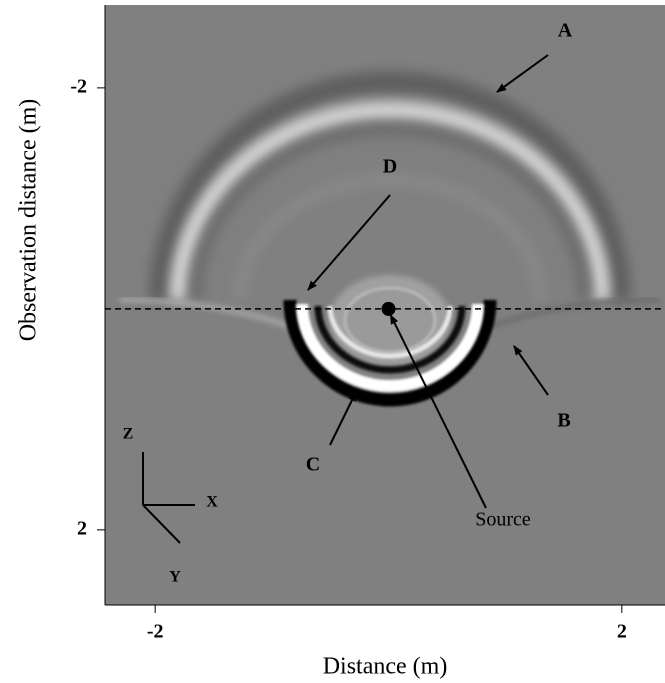  What do you see at coordinates (175, 577) in the screenshot?
I see `coordinate-axis-label: Y` at bounding box center [175, 577].